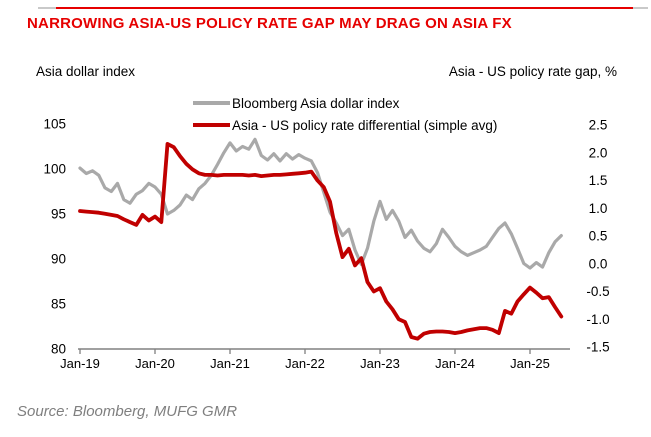  What do you see at coordinates (343, 8) in the screenshot?
I see `title-rule` at bounding box center [343, 8].